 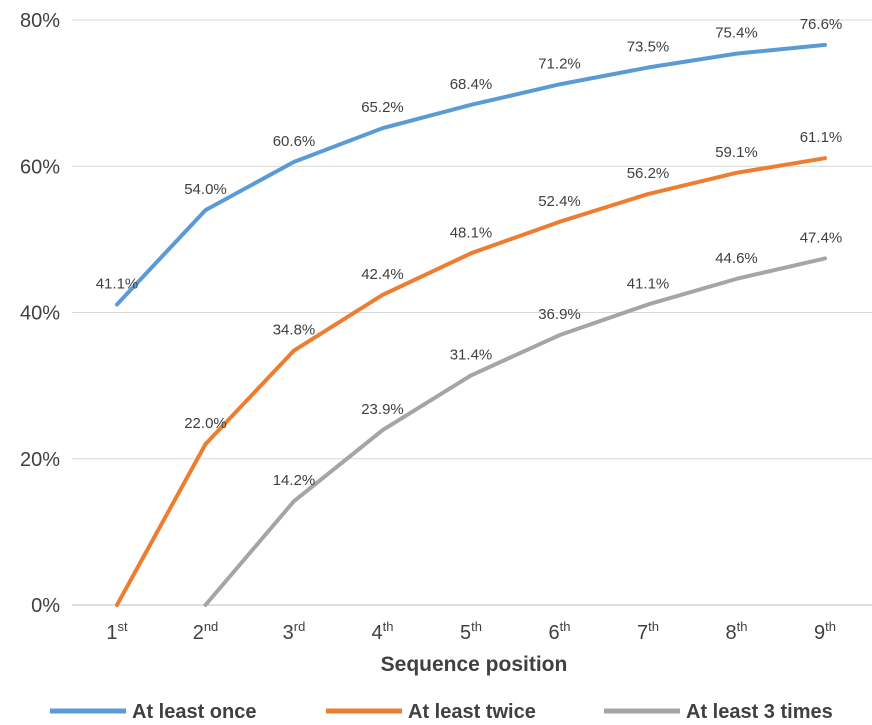 I want to click on x-tick-label: 3rd, so click(x=294, y=631).